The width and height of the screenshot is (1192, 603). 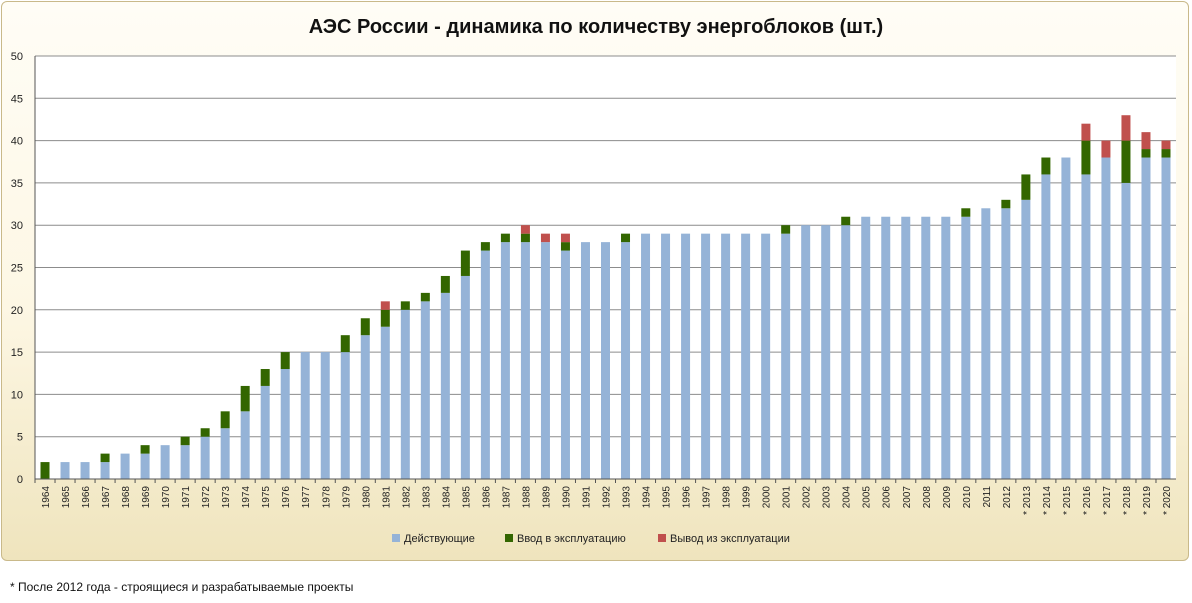 What do you see at coordinates (17, 184) in the screenshot?
I see `y-tick-label: 35` at bounding box center [17, 184].